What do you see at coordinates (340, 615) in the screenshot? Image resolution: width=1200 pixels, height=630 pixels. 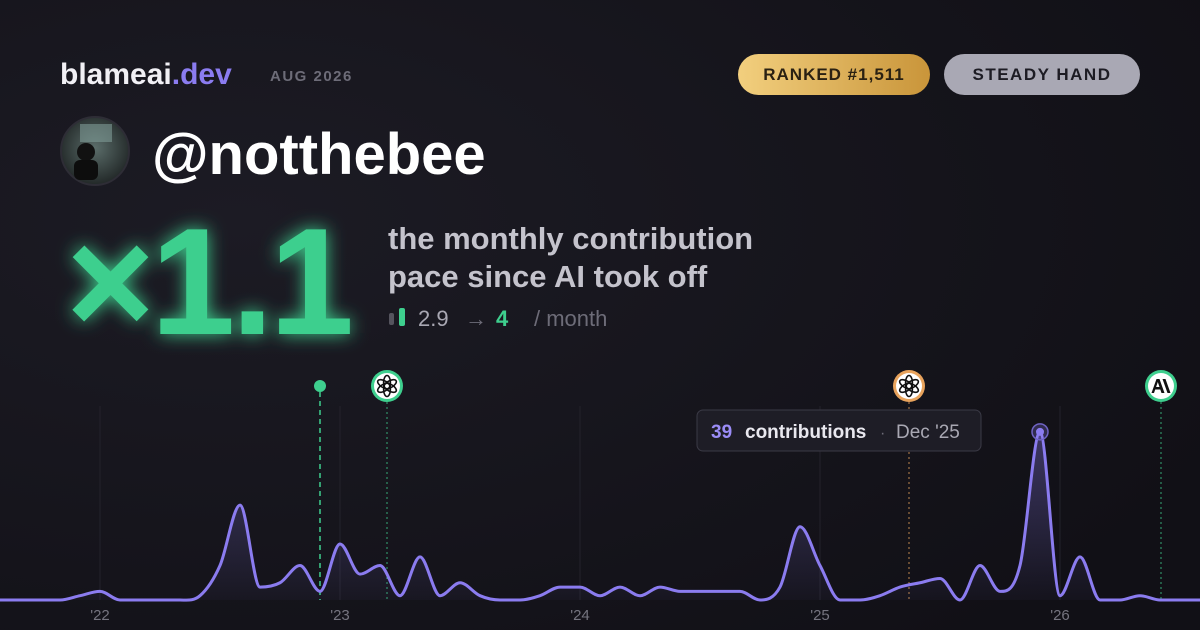 I see `x-tick-label: '23` at bounding box center [340, 615].